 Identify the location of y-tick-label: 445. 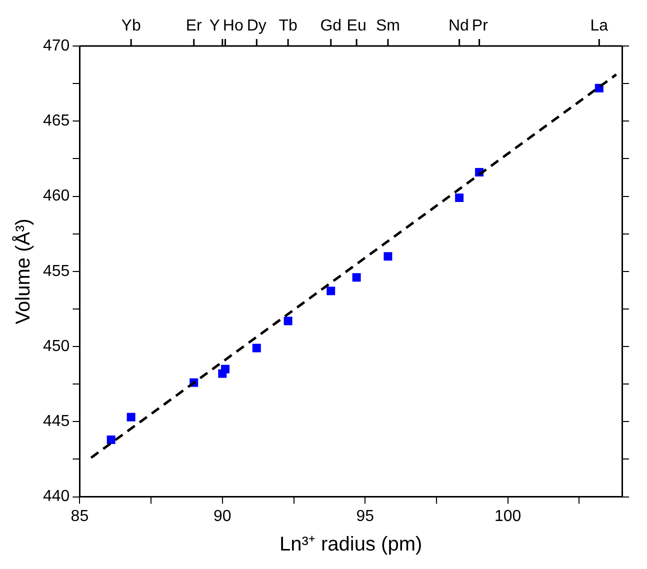
(56, 421).